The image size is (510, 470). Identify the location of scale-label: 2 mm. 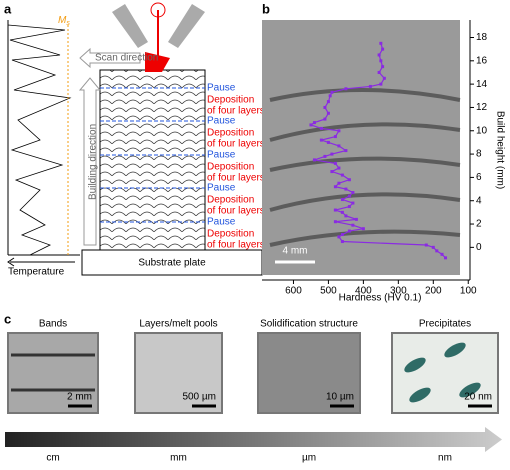
(79, 397).